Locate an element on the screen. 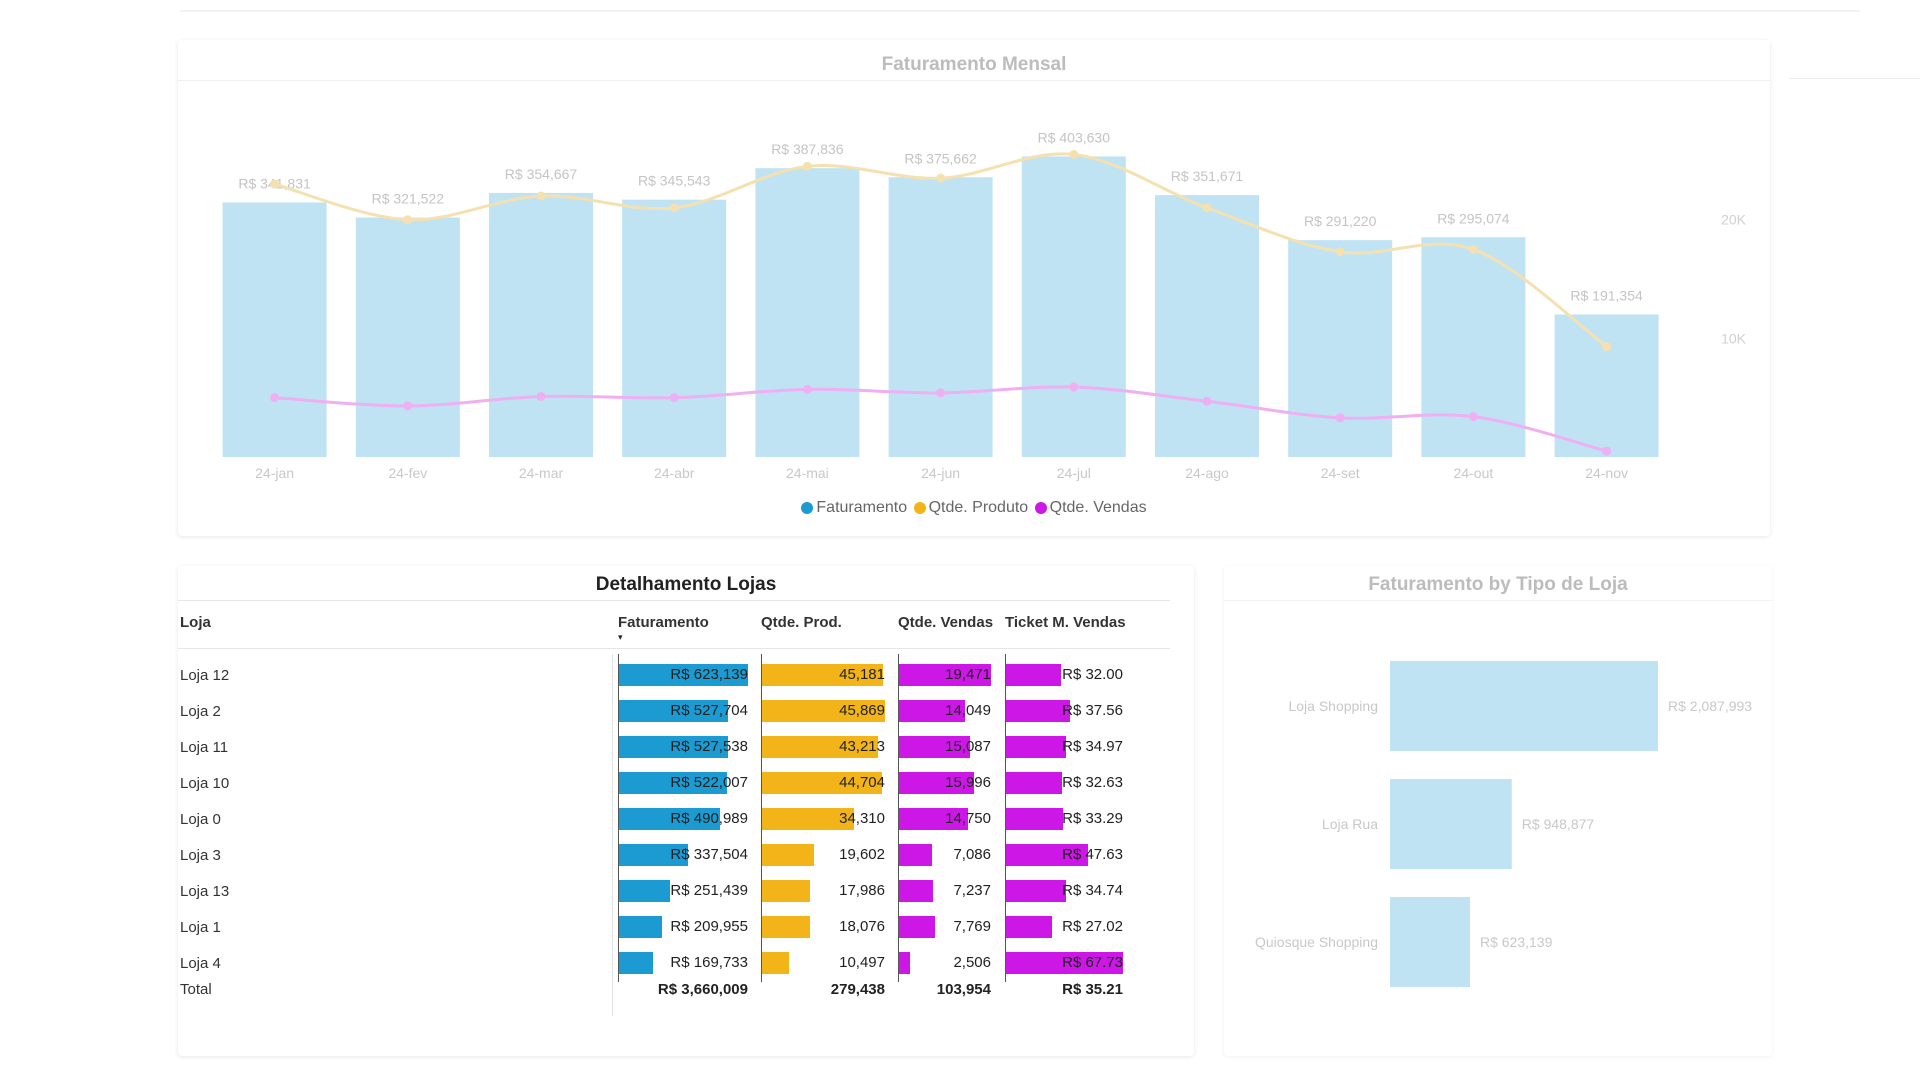 Image resolution: width=1920 pixels, height=1080 pixels. cell-ticket: R$ 34.97 is located at coordinates (1064, 747).